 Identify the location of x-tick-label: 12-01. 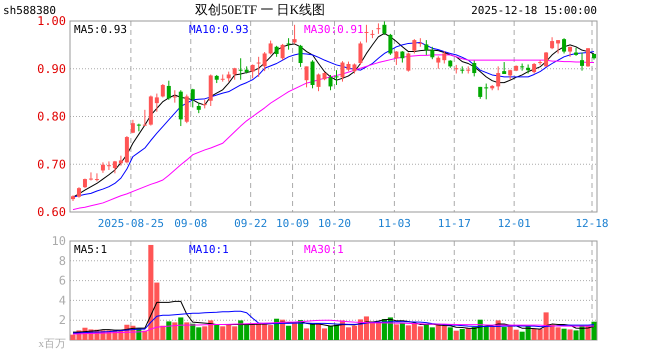
(514, 223).